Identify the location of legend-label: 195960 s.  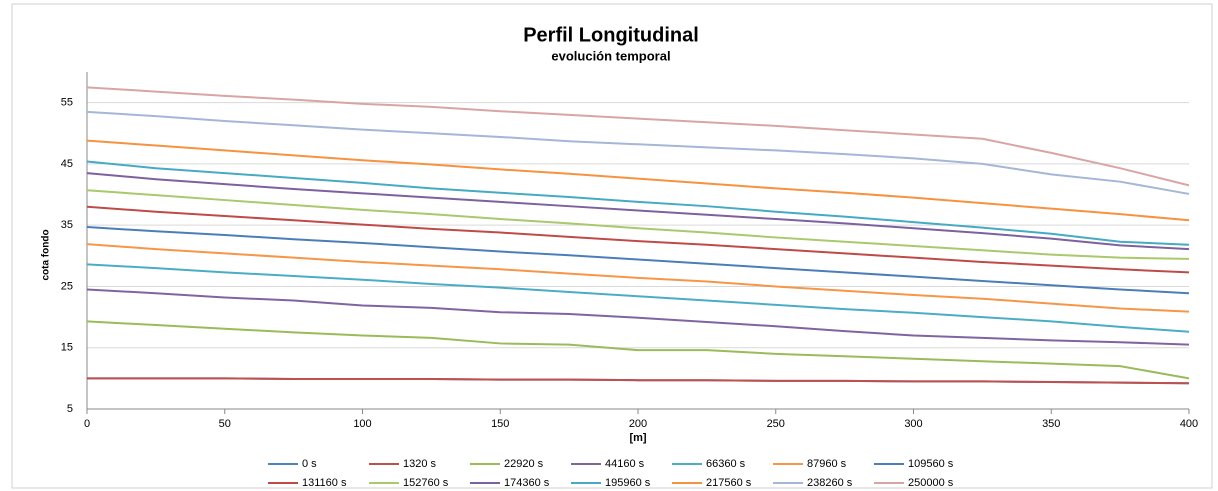
(628, 483).